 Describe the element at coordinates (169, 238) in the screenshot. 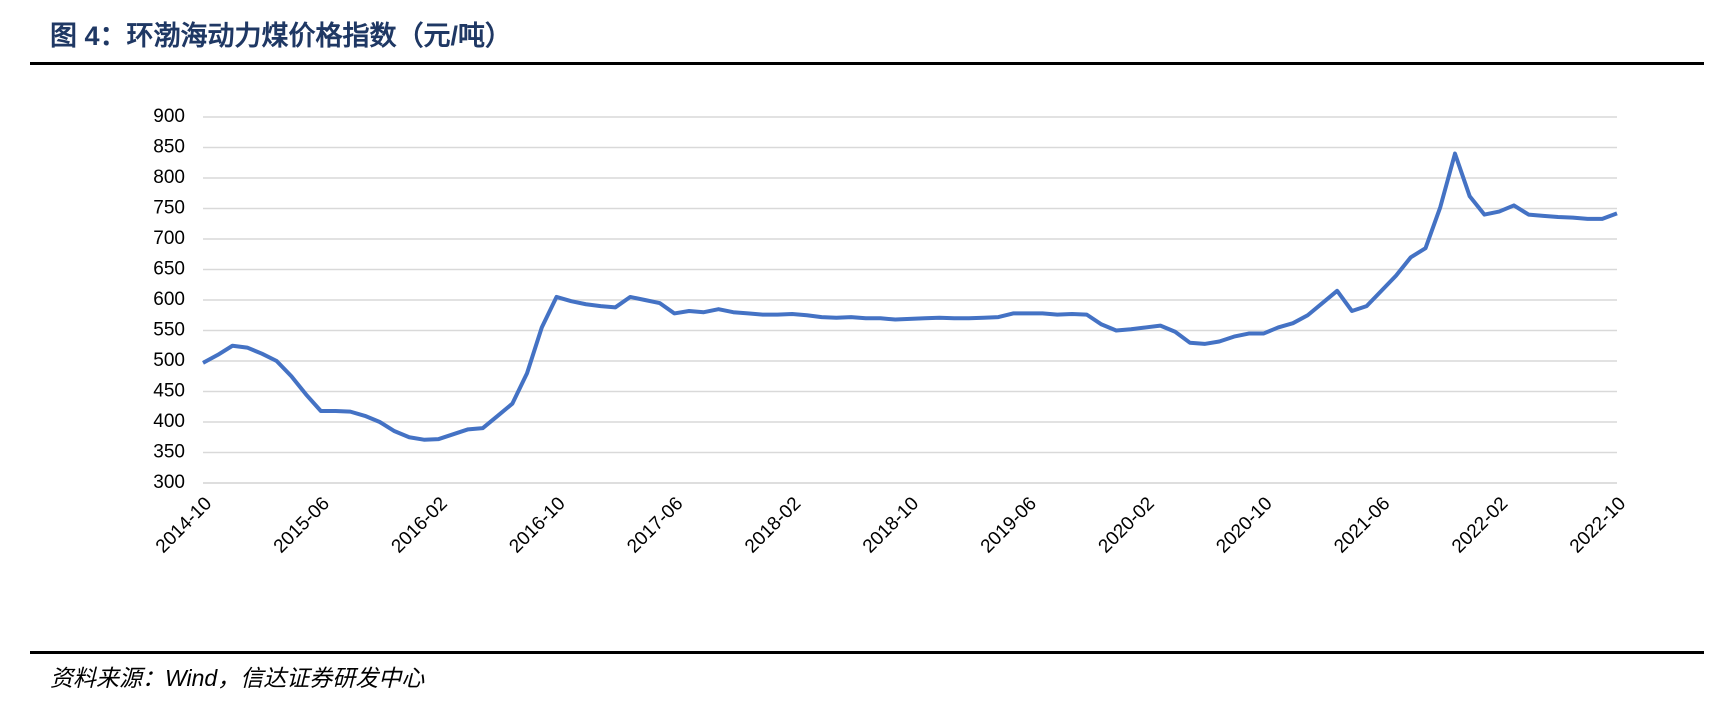

I see `y-tick-label: 700` at that location.